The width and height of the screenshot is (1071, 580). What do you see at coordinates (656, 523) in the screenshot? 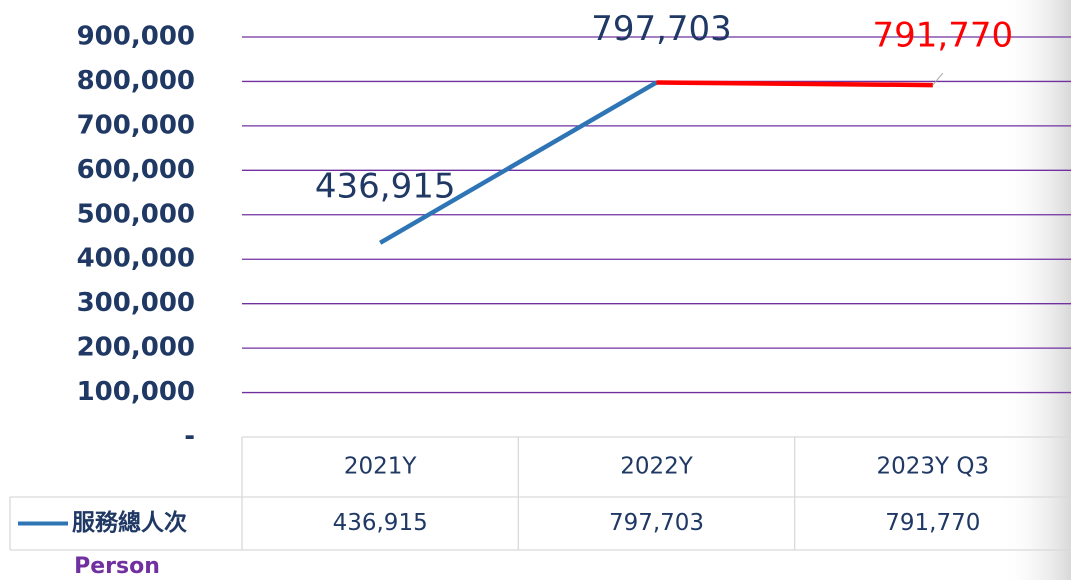
I see `table-value: 797,703` at bounding box center [656, 523].